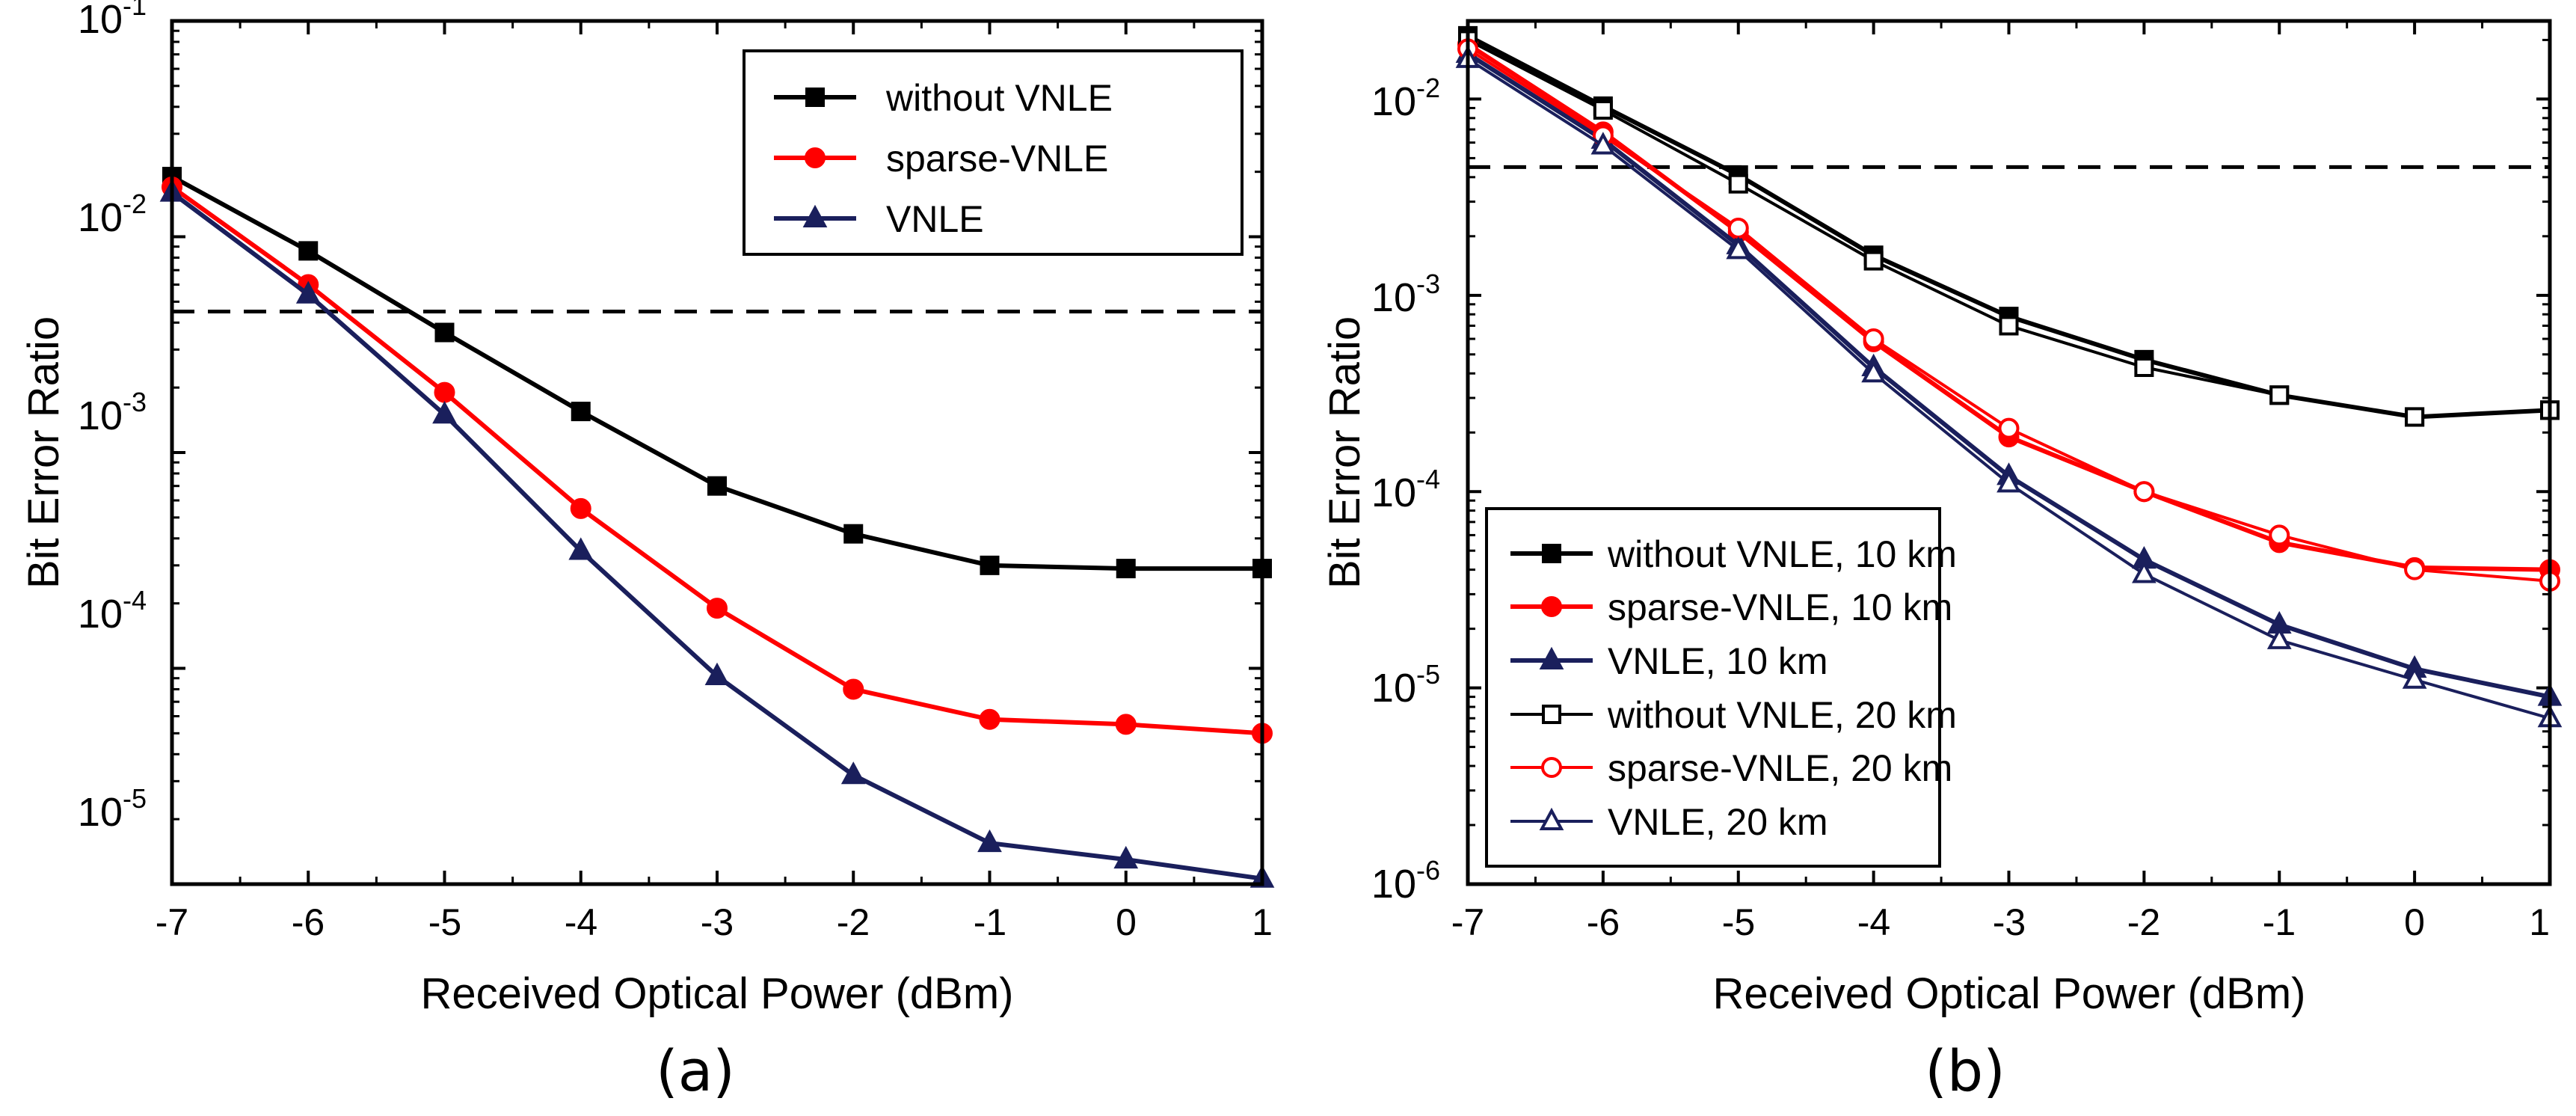  What do you see at coordinates (43, 453) in the screenshot?
I see `panel-a-y-axis-label: Bit Error Ratio` at bounding box center [43, 453].